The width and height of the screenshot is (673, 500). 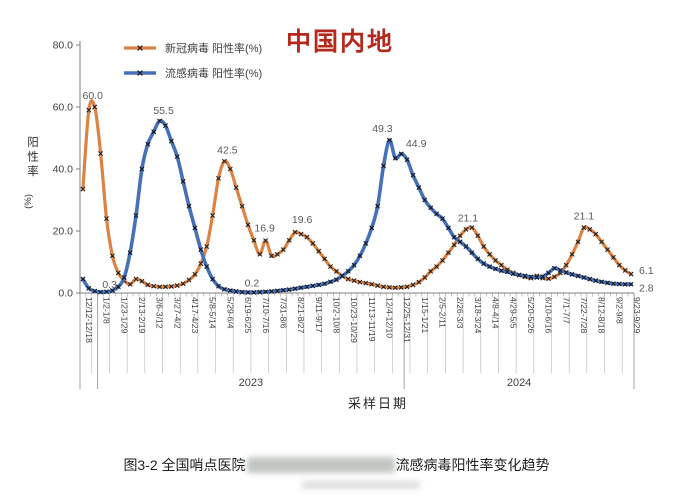 What do you see at coordinates (372, 319) in the screenshot?
I see `x-tick-label: 11/13-11/19` at bounding box center [372, 319].